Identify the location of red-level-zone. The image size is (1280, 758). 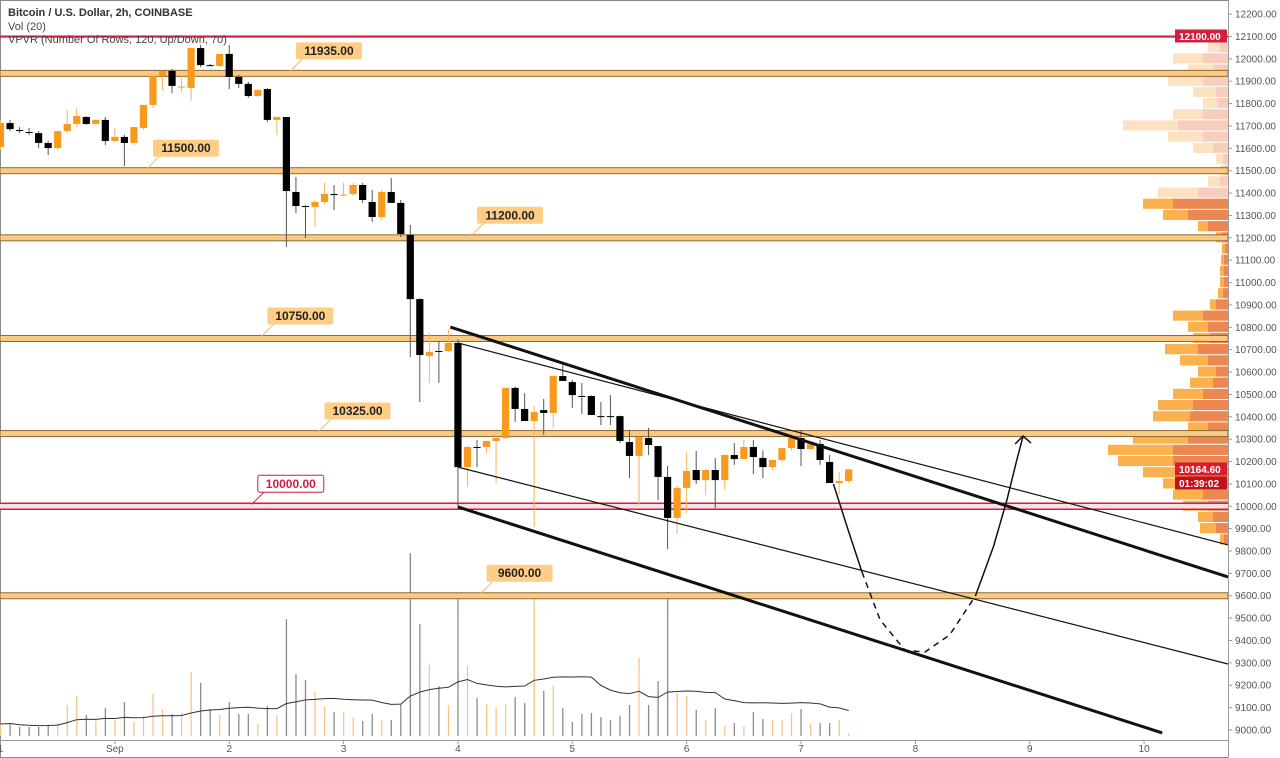
(614, 506).